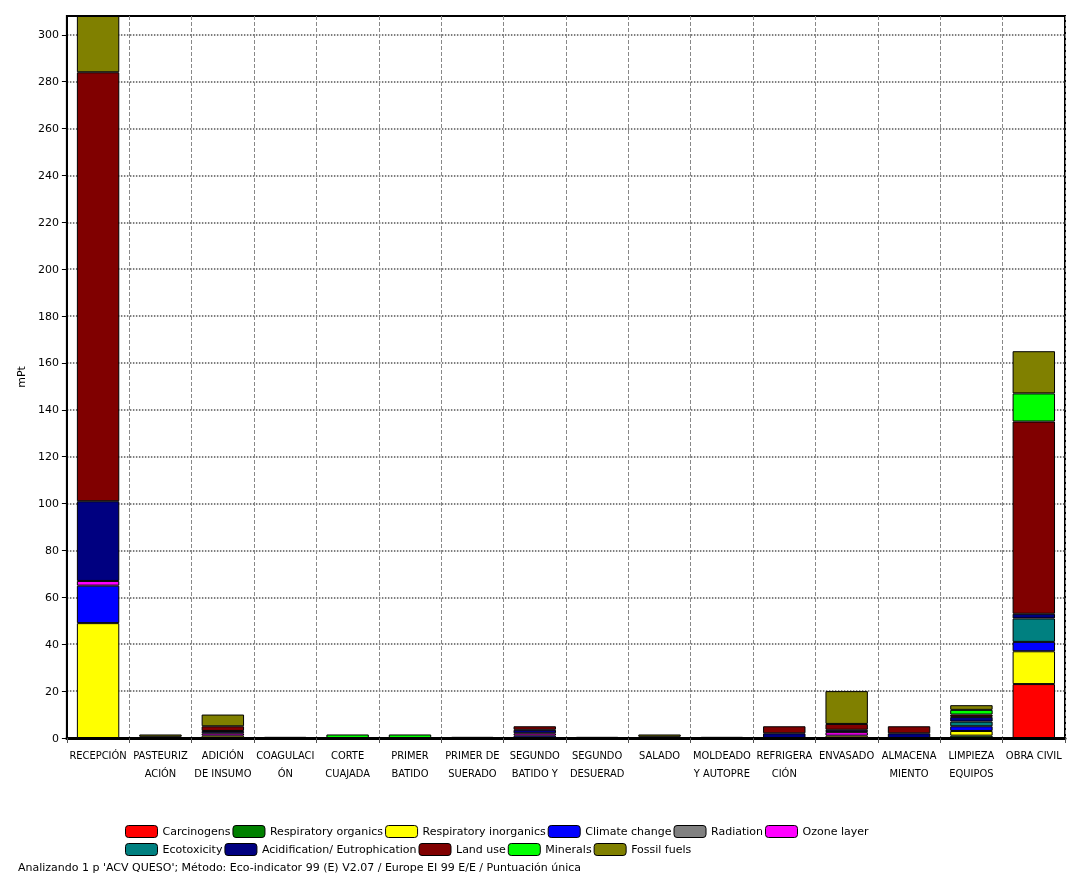 This screenshot has height=891, width=1077. I want to click on x-tick-label: SEGUNDO DESUERAD, so click(597, 764).